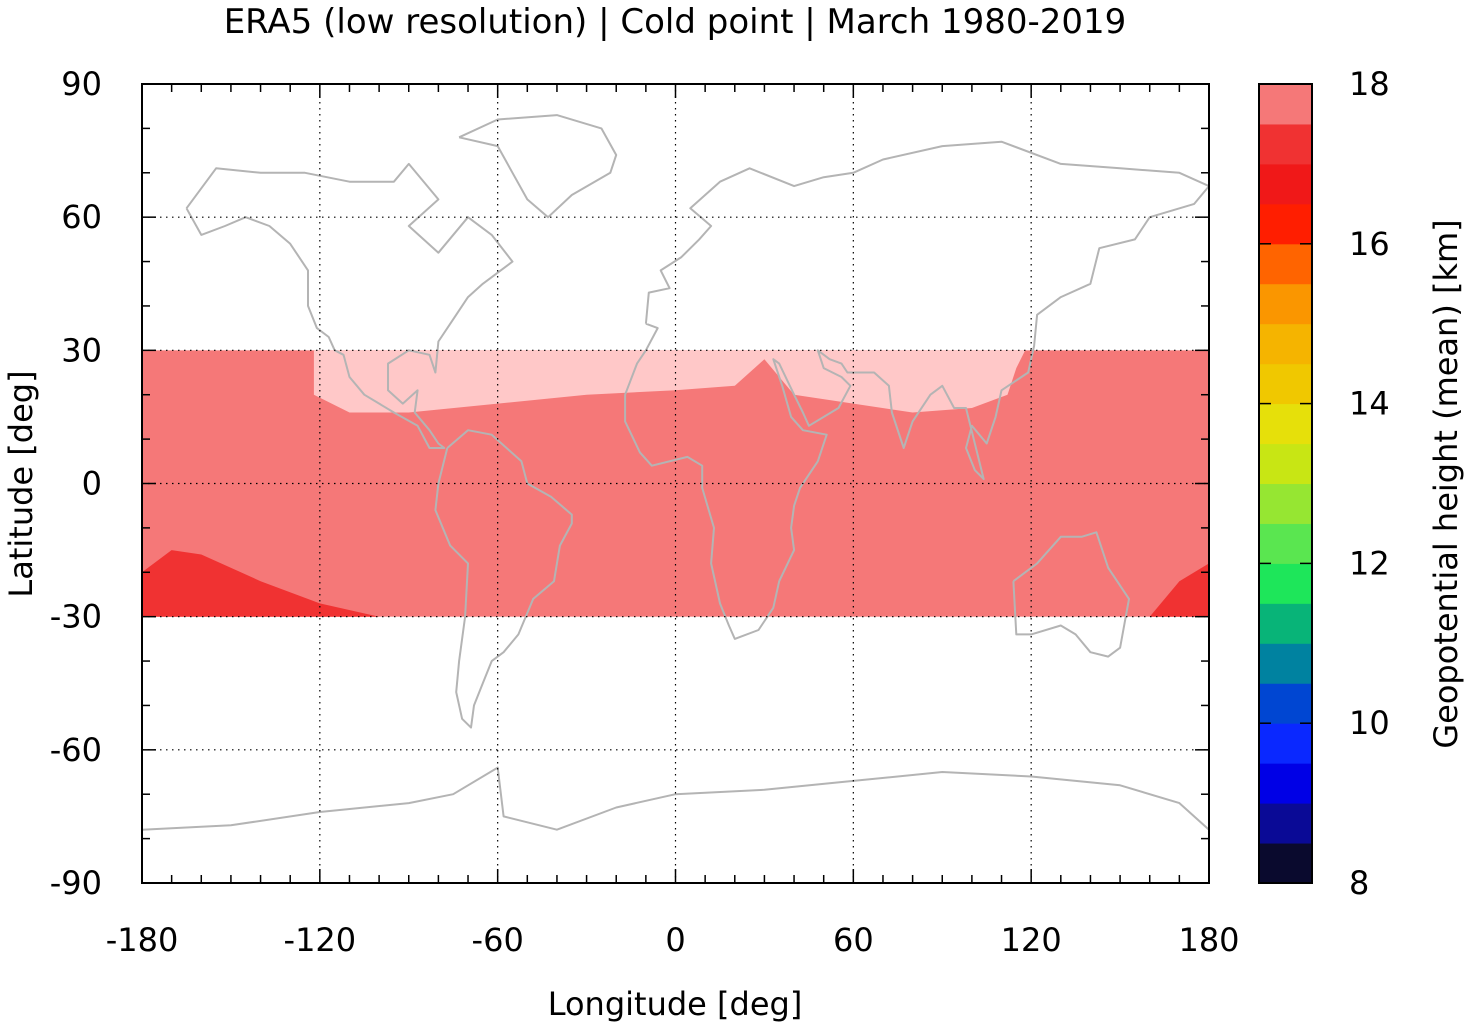 The width and height of the screenshot is (1471, 1029). What do you see at coordinates (1369, 404) in the screenshot?
I see `colorbar-tick-label: 14` at bounding box center [1369, 404].